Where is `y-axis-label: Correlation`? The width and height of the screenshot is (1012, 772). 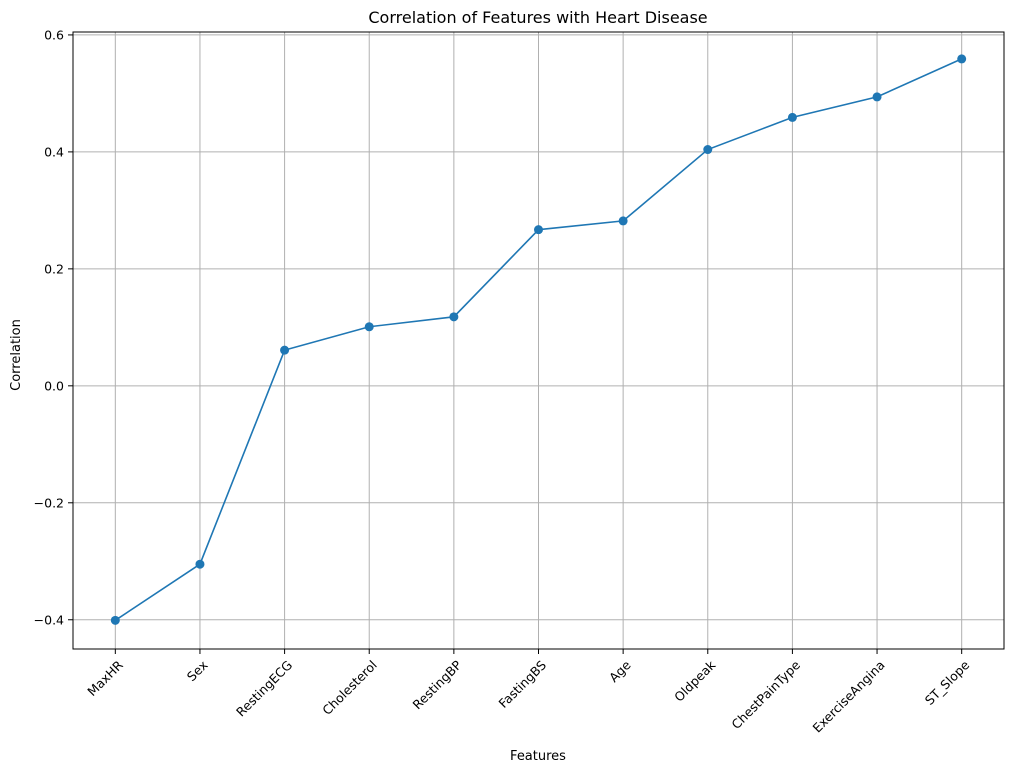
y-axis-label: Correlation is located at coordinates (16, 355).